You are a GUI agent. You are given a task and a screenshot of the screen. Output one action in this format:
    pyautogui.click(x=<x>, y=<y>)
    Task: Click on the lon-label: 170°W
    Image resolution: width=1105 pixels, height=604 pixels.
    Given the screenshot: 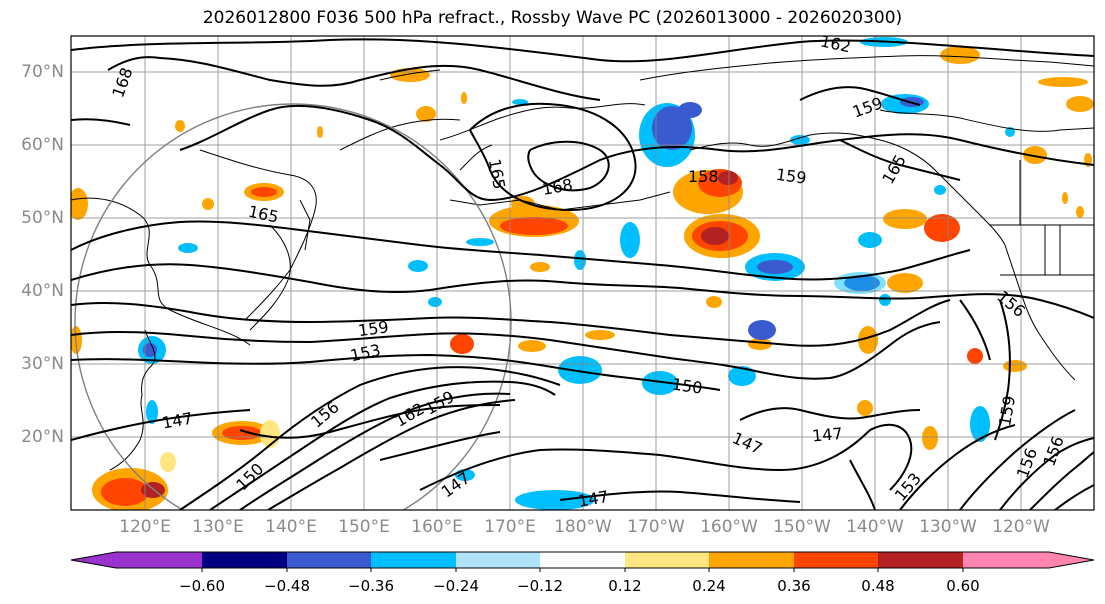 What is the action you would take?
    pyautogui.click(x=656, y=527)
    